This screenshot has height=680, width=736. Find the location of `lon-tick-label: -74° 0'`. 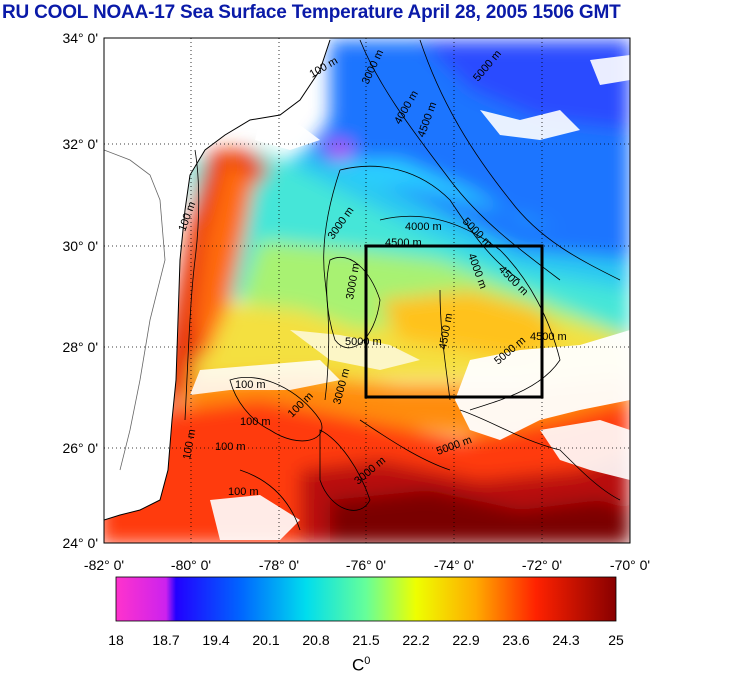

lon-tick-label: -74° 0' is located at coordinates (454, 565).